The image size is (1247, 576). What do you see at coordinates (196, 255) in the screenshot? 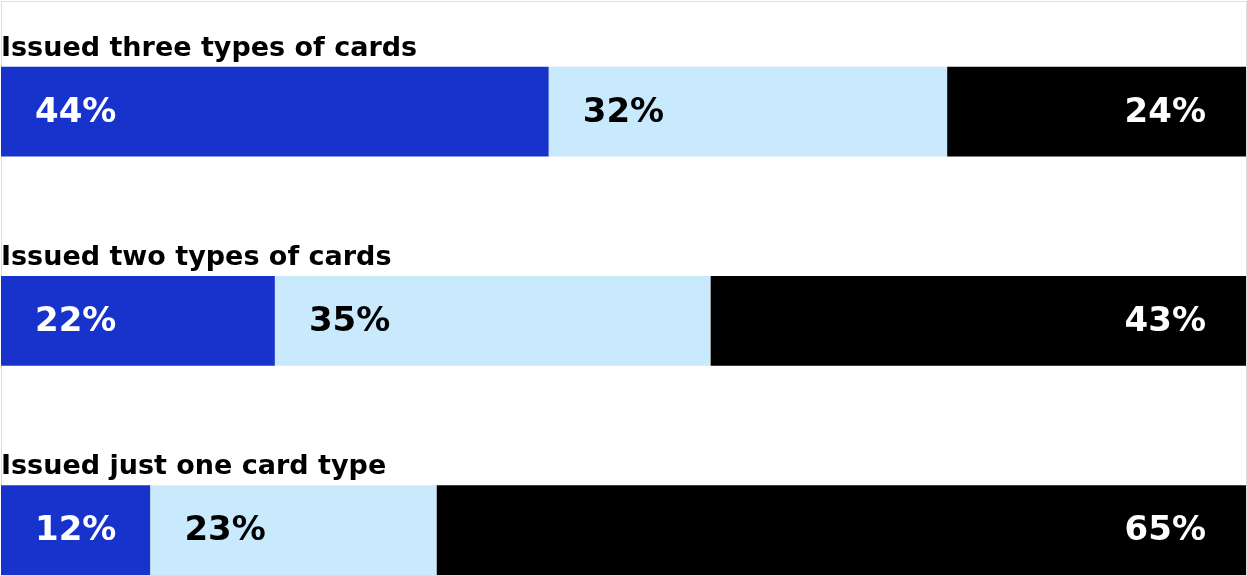
I see `y-tick-label: Issued two types of cards` at bounding box center [196, 255].